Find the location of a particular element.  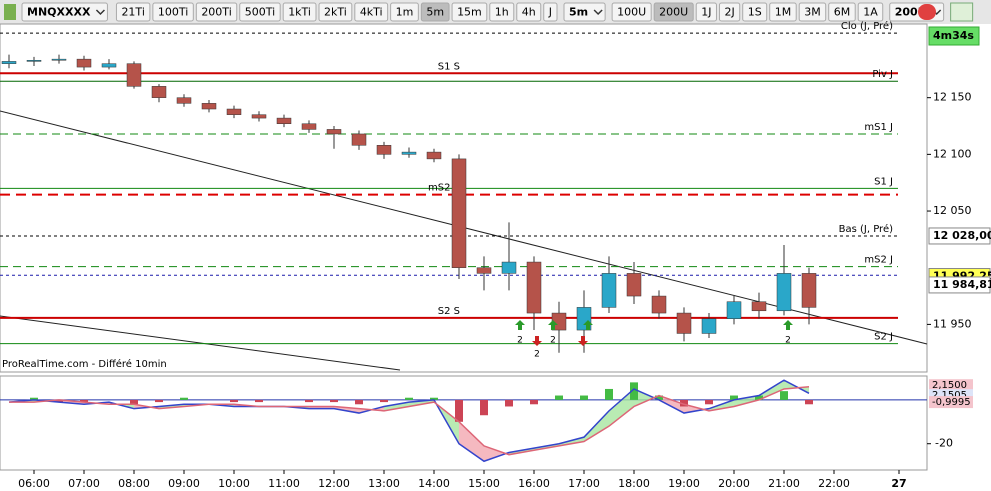

period-button-label: 500Ti is located at coordinates (260, 12).